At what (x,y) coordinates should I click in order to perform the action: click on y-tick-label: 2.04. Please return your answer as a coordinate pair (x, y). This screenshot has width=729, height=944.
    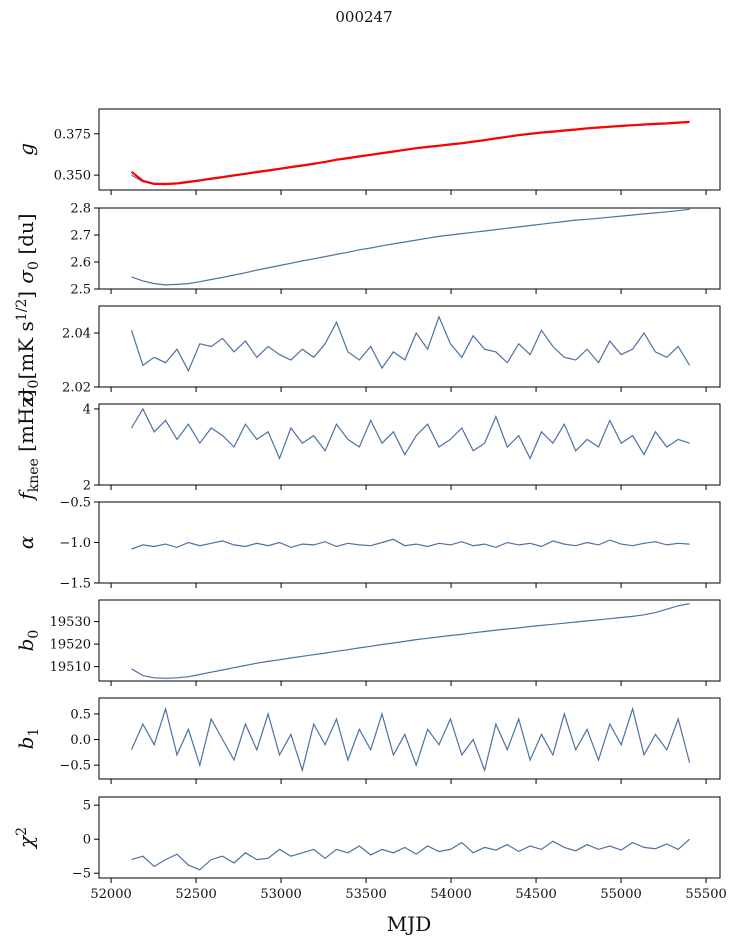
    Looking at the image, I should click on (76, 334).